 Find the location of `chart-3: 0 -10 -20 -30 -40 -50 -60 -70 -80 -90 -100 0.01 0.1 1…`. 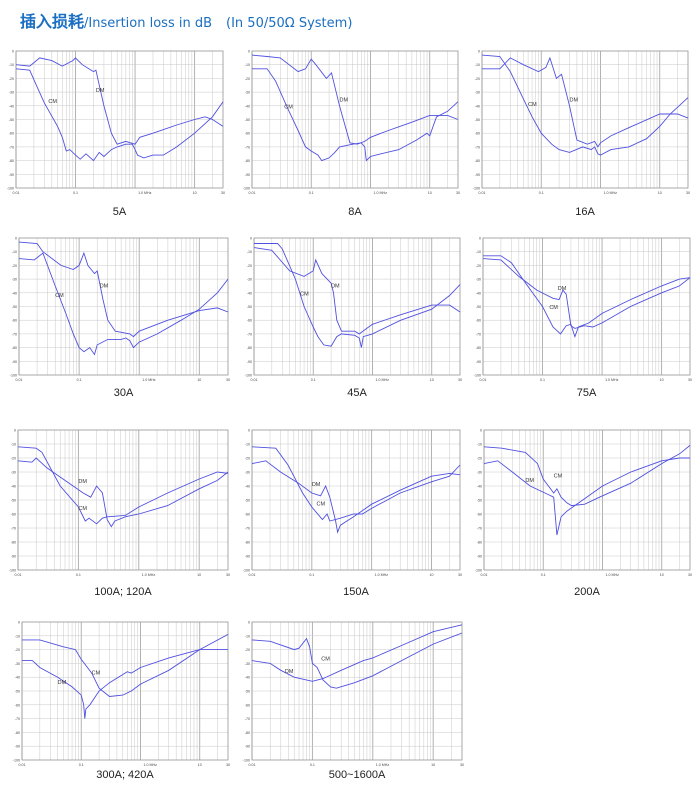

chart-3: 0 -10 -20 -30 -40 -50 -60 -70 -80 -90 -100 0.01 0.1 1… is located at coordinates (581, 123).